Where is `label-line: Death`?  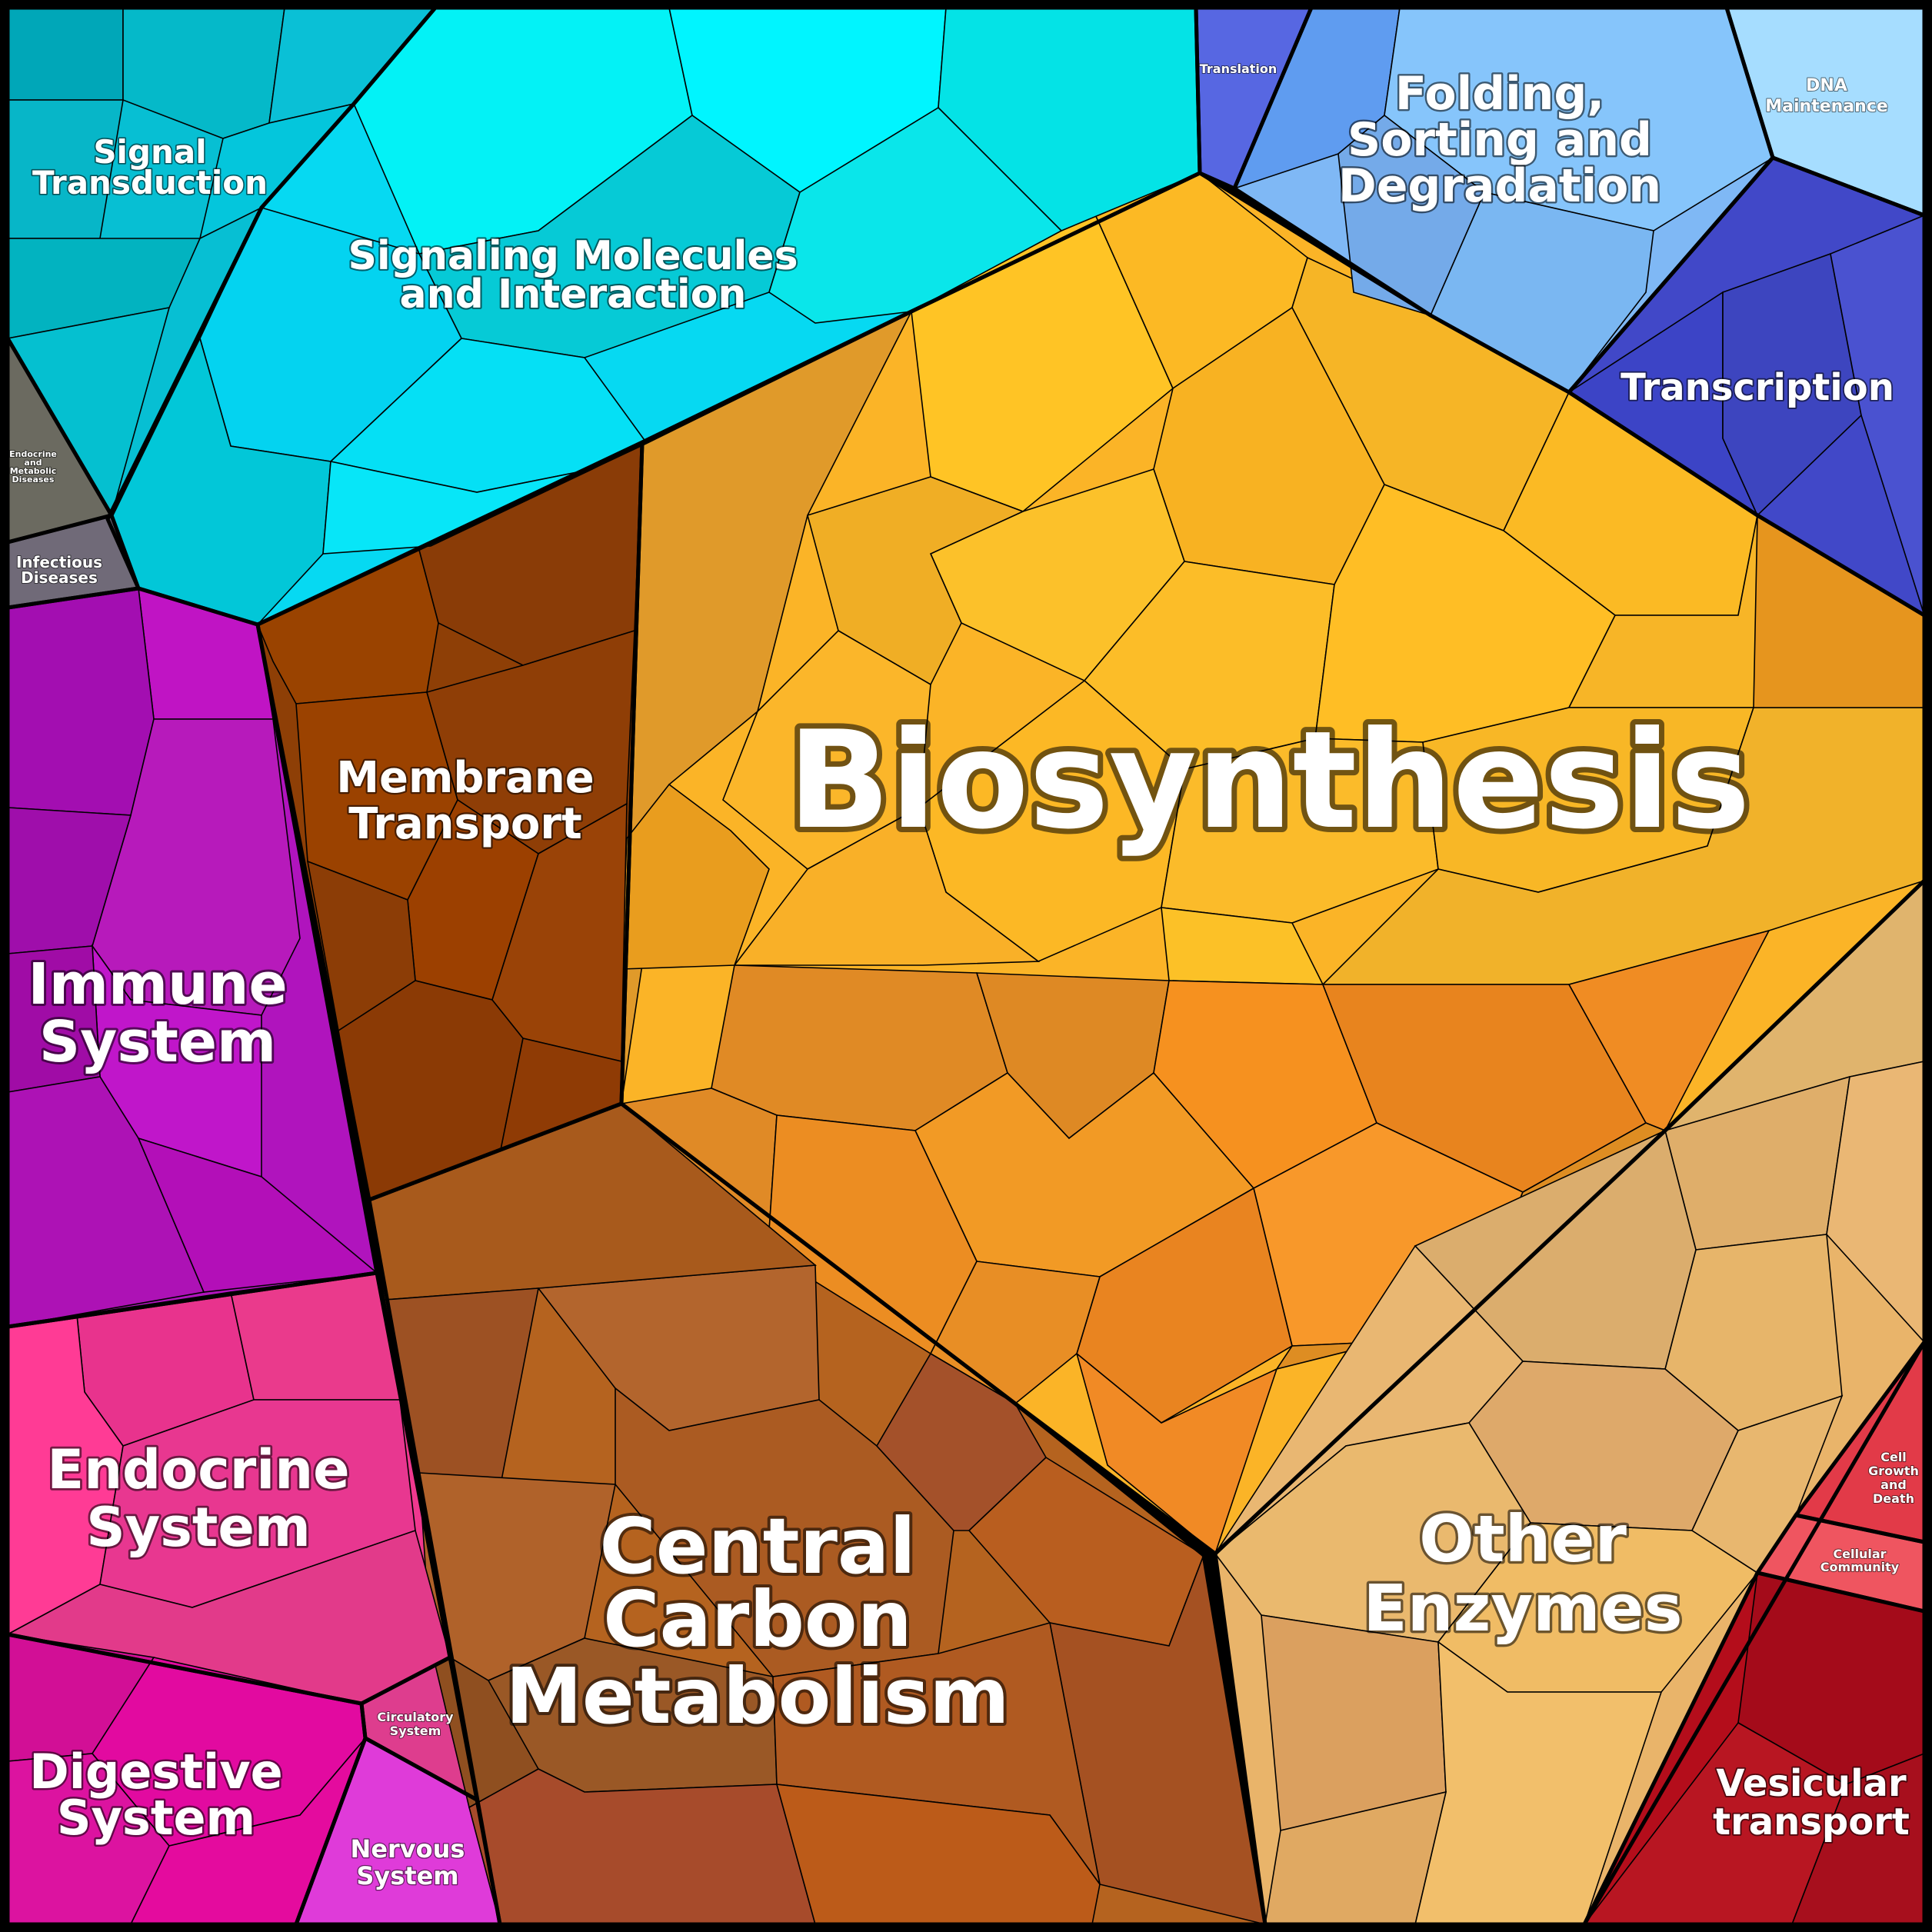
label-line: Death is located at coordinates (1893, 1498).